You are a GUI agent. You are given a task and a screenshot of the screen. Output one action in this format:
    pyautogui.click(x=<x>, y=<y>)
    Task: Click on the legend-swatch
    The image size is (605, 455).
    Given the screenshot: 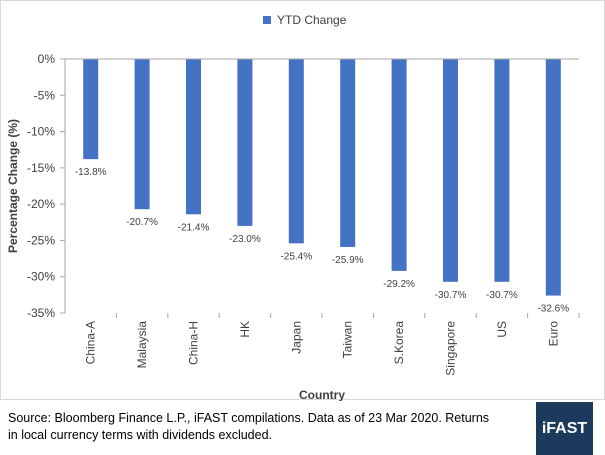 What is the action you would take?
    pyautogui.click(x=267, y=20)
    